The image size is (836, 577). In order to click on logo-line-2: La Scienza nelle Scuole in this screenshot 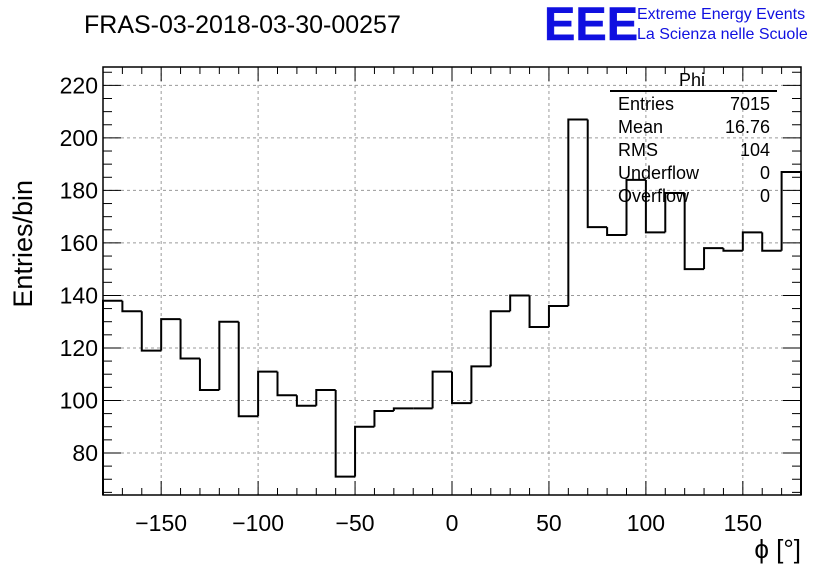, I will do `click(722, 34)`.